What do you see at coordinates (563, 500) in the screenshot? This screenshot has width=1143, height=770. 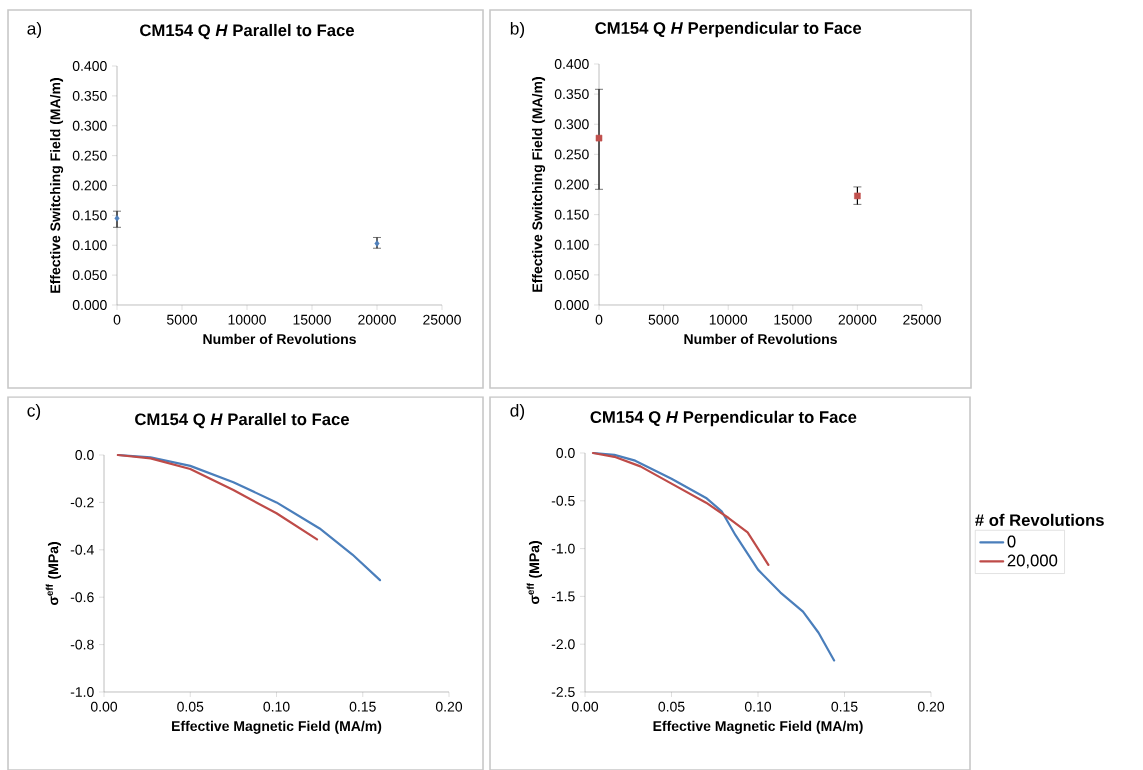 I see `y-tick-label: -0.5` at bounding box center [563, 500].